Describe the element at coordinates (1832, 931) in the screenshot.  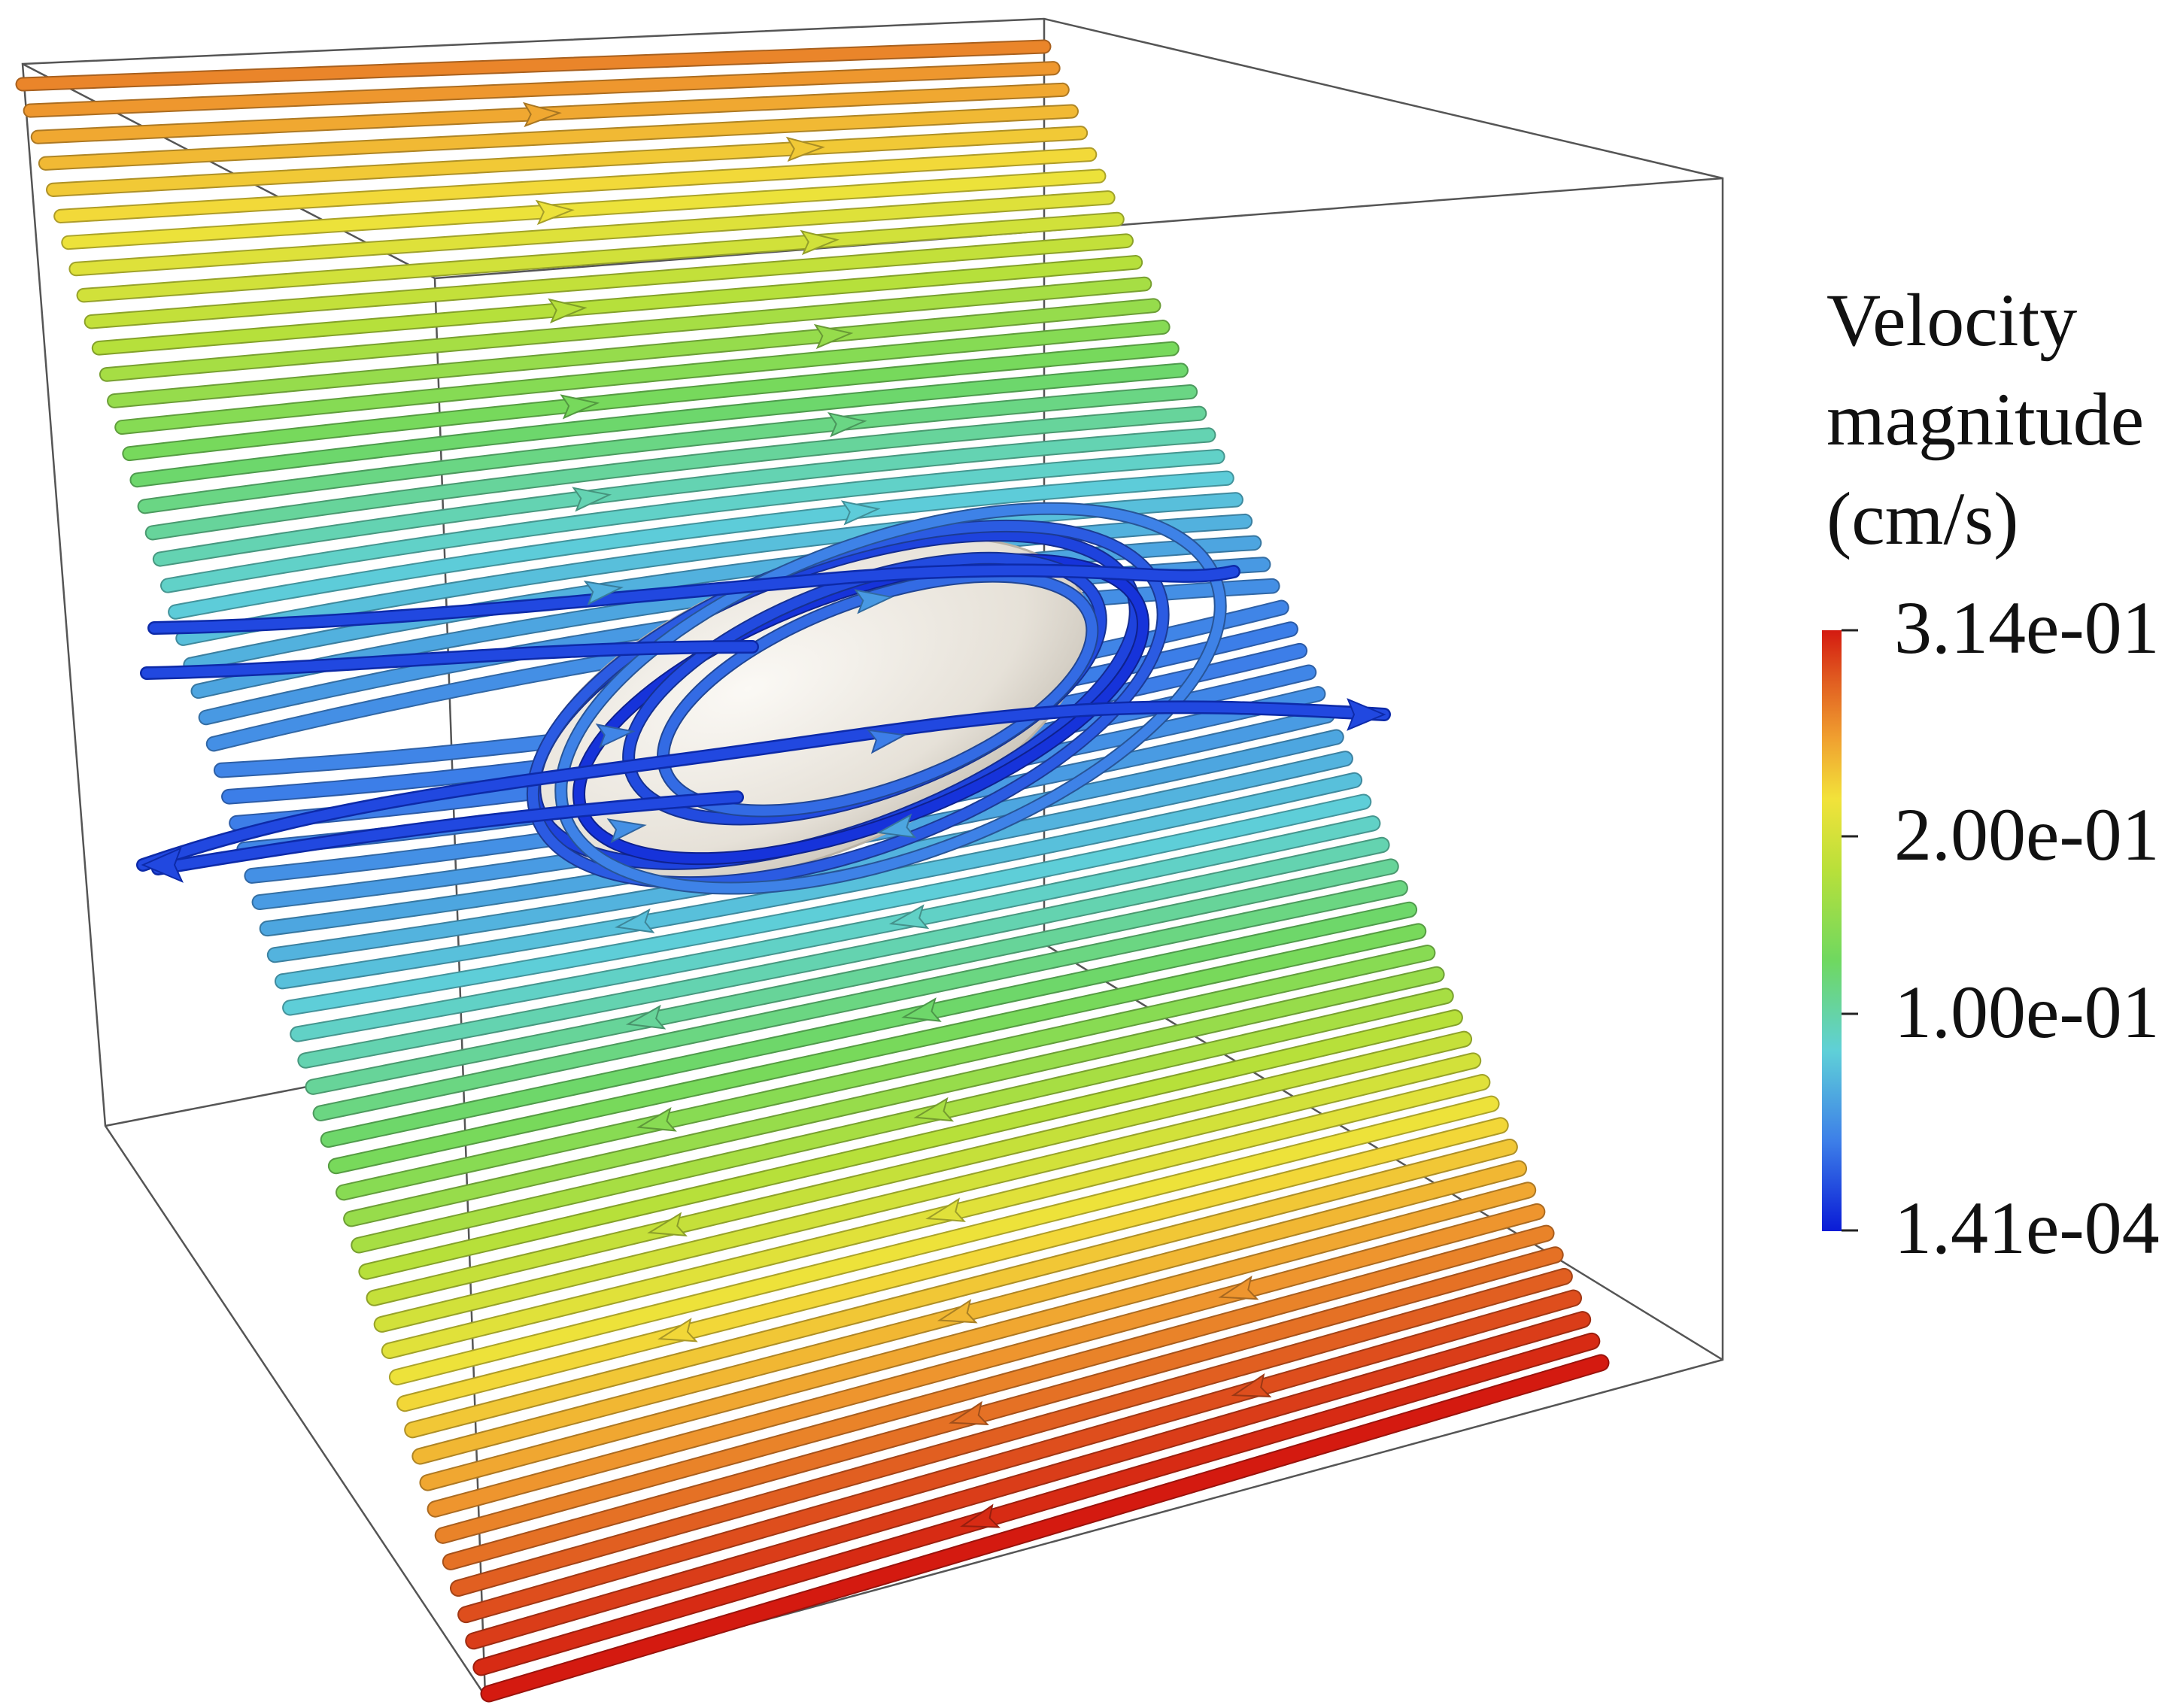
I see `color-bar-gradient` at that location.